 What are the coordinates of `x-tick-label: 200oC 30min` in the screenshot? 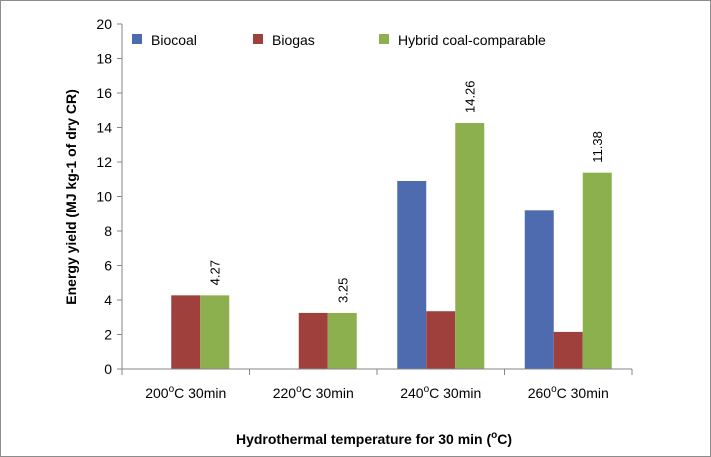 It's located at (185, 392).